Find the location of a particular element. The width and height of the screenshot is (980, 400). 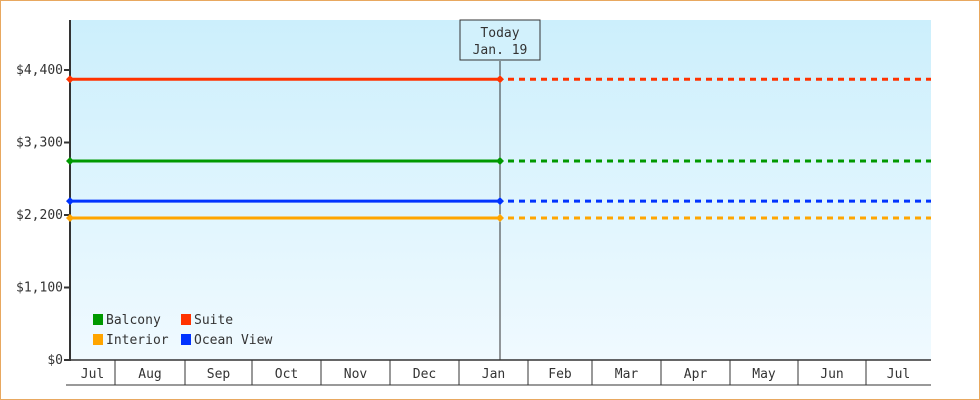

x-tick-label: Dec is located at coordinates (424, 374).